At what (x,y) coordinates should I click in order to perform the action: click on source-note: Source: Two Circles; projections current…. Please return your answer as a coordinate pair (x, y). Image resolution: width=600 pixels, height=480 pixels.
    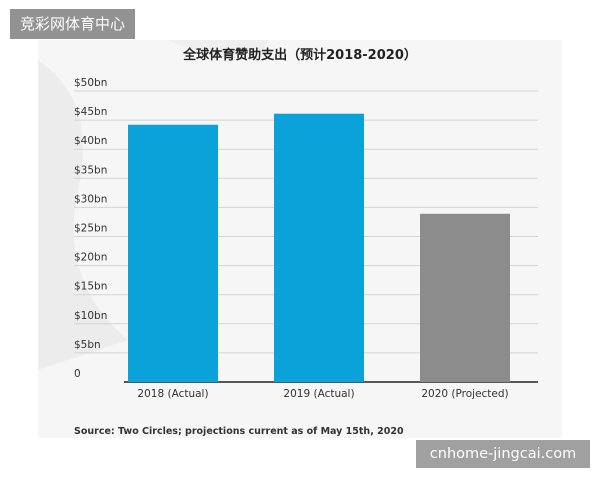
    Looking at the image, I should click on (239, 431).